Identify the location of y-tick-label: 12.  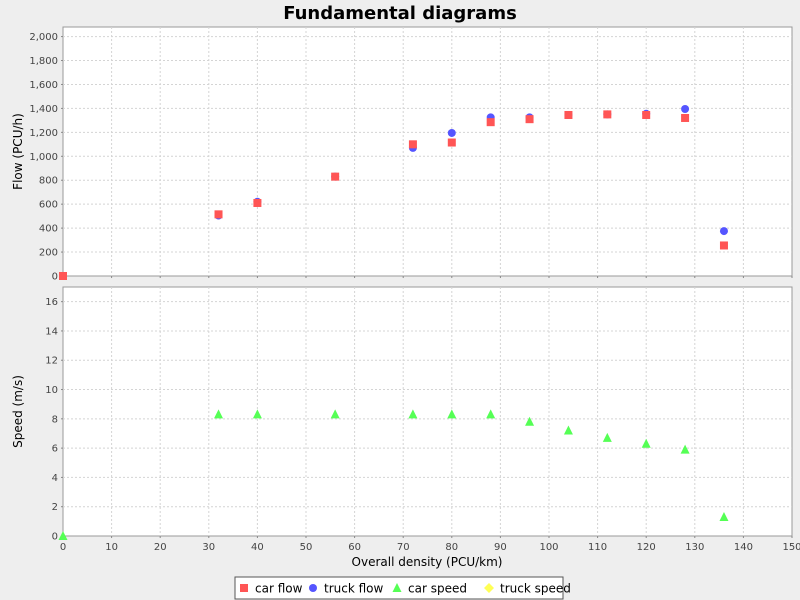
(51, 361).